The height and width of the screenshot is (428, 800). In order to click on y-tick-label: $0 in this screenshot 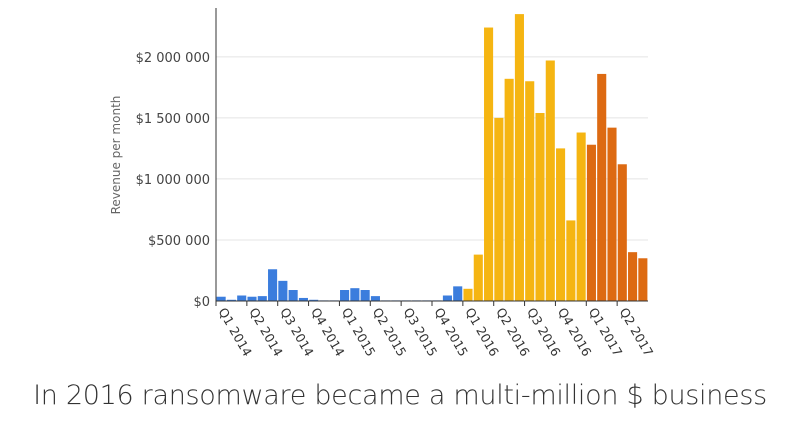, I will do `click(201, 302)`.